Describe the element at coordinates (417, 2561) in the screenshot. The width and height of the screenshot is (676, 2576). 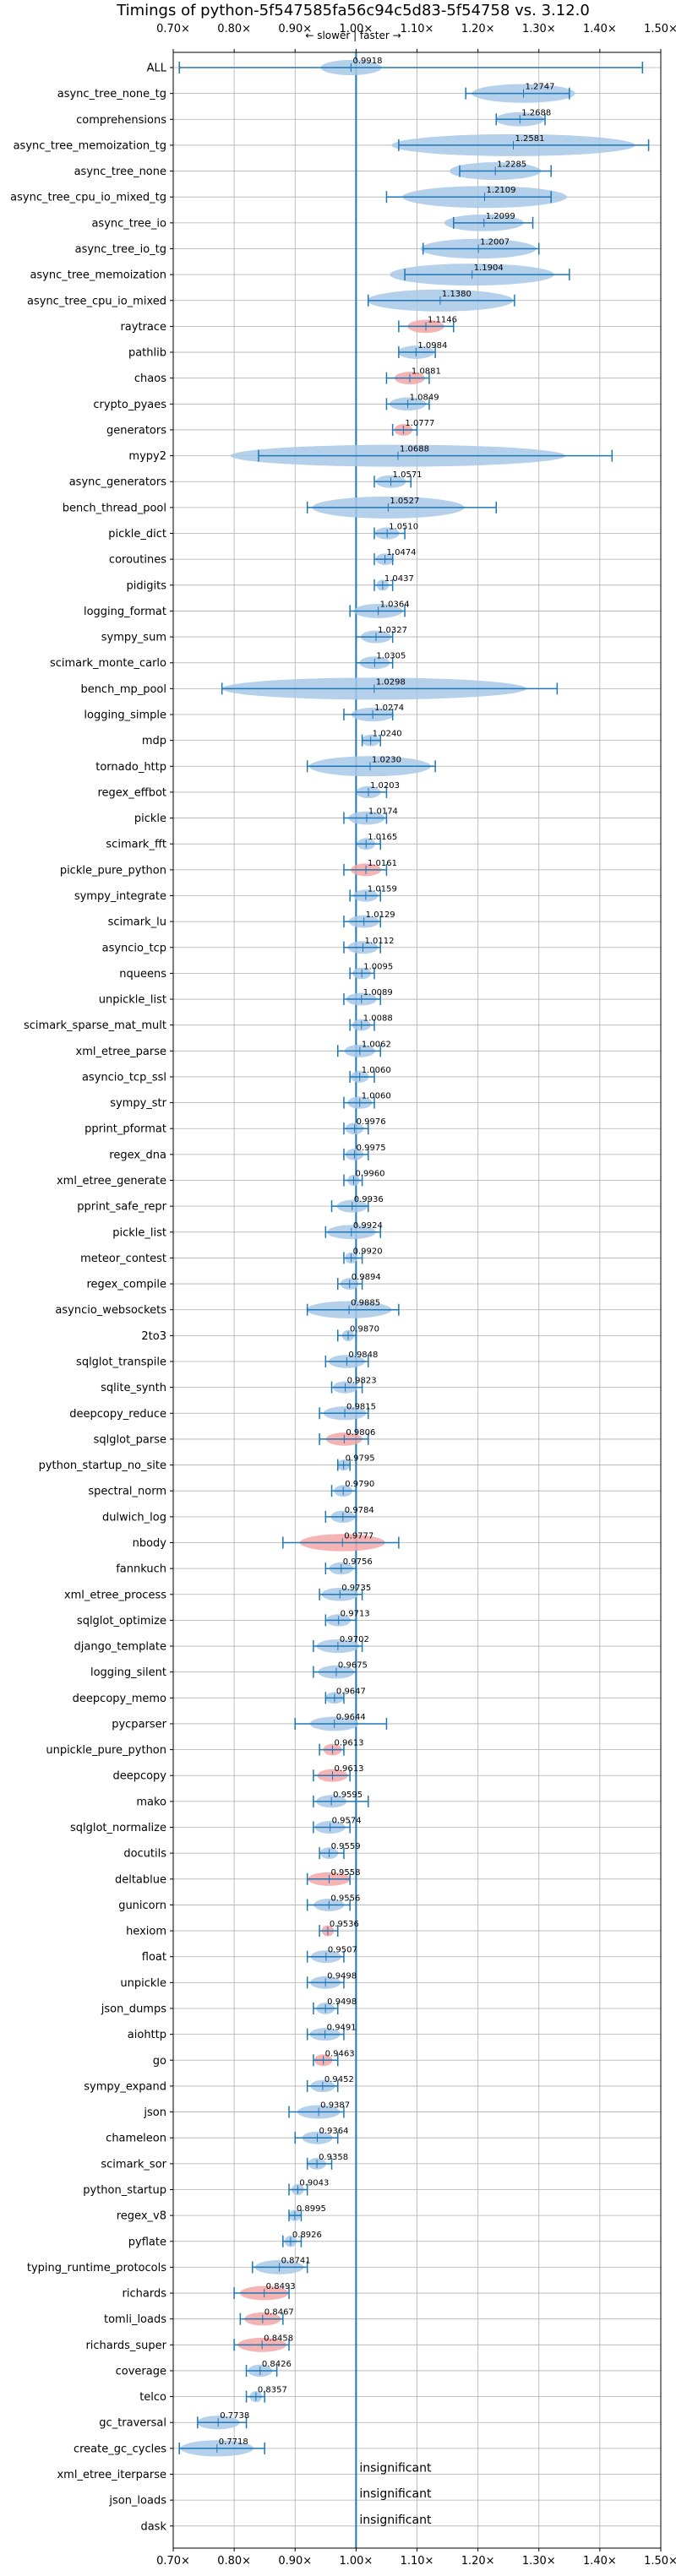
I see `x-tick-label-bottom: 1.10×` at that location.